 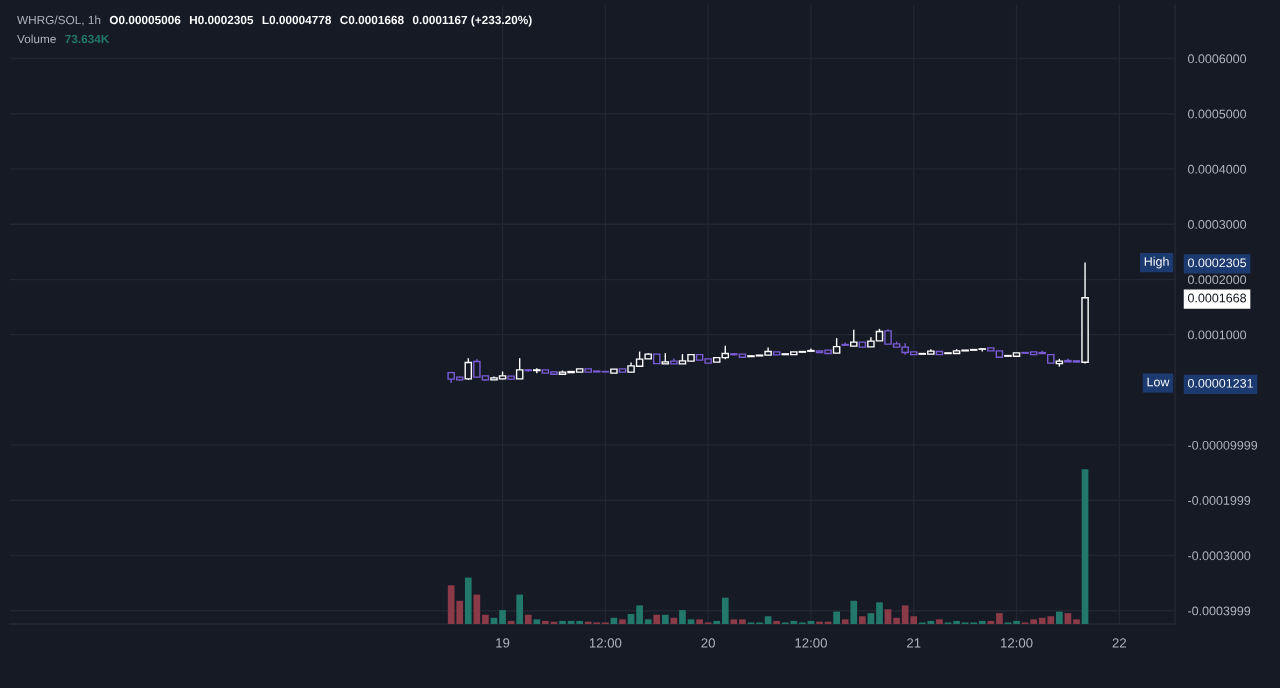 I want to click on y-tick-label: 0.0001000, so click(x=1217, y=335).